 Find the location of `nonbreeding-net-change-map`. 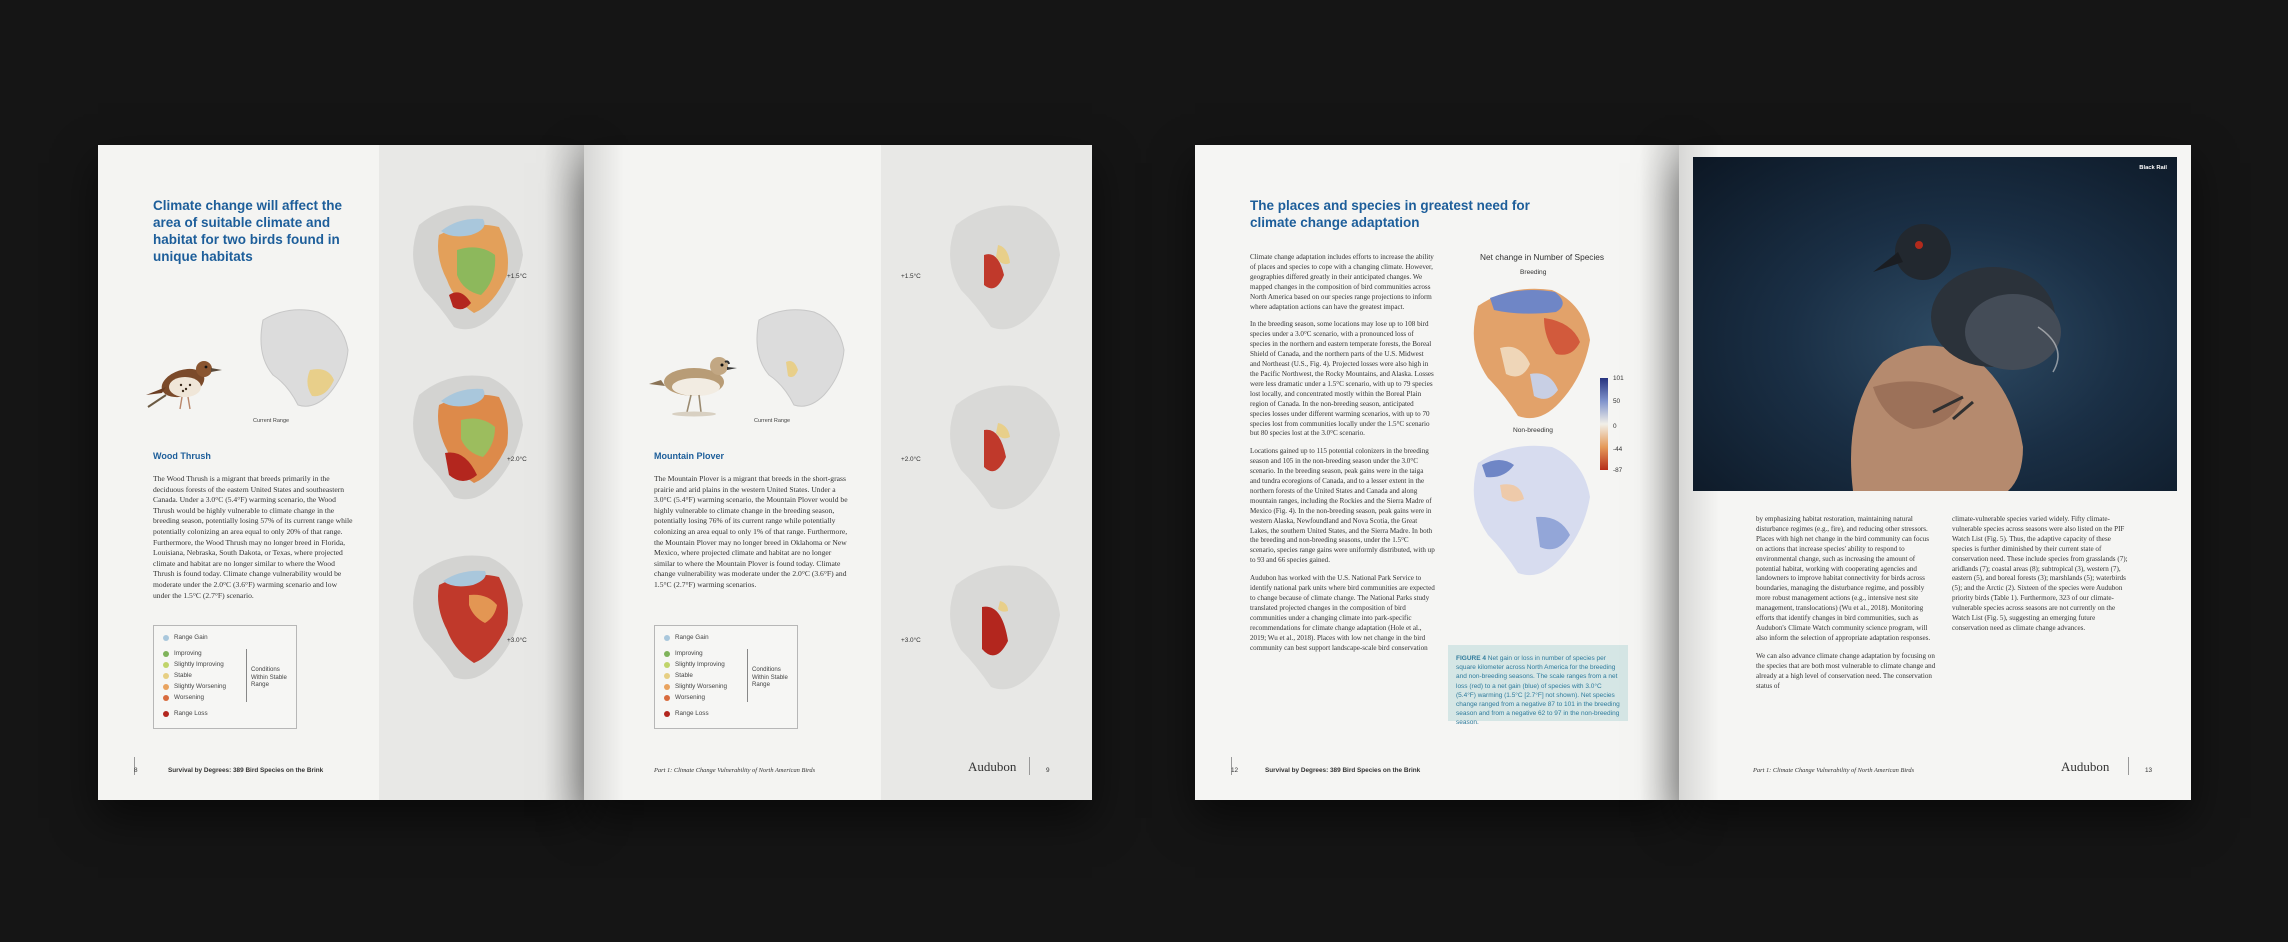

nonbreeding-net-change-map is located at coordinates (1531, 510).